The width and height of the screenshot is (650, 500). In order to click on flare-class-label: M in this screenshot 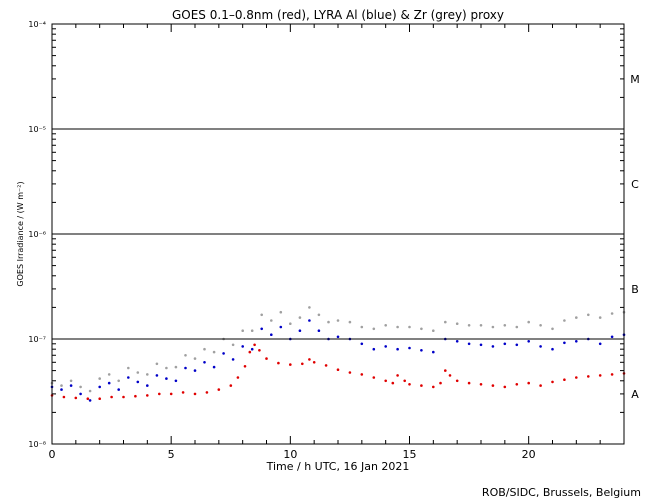, I will do `click(635, 79)`.